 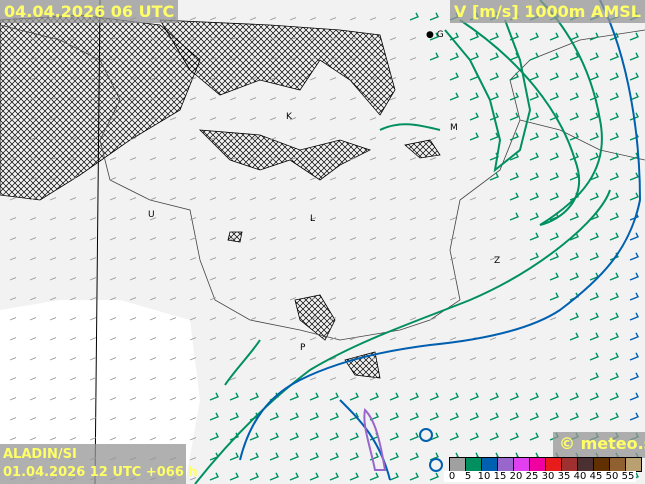 I want to click on city-label: P, so click(x=303, y=348).